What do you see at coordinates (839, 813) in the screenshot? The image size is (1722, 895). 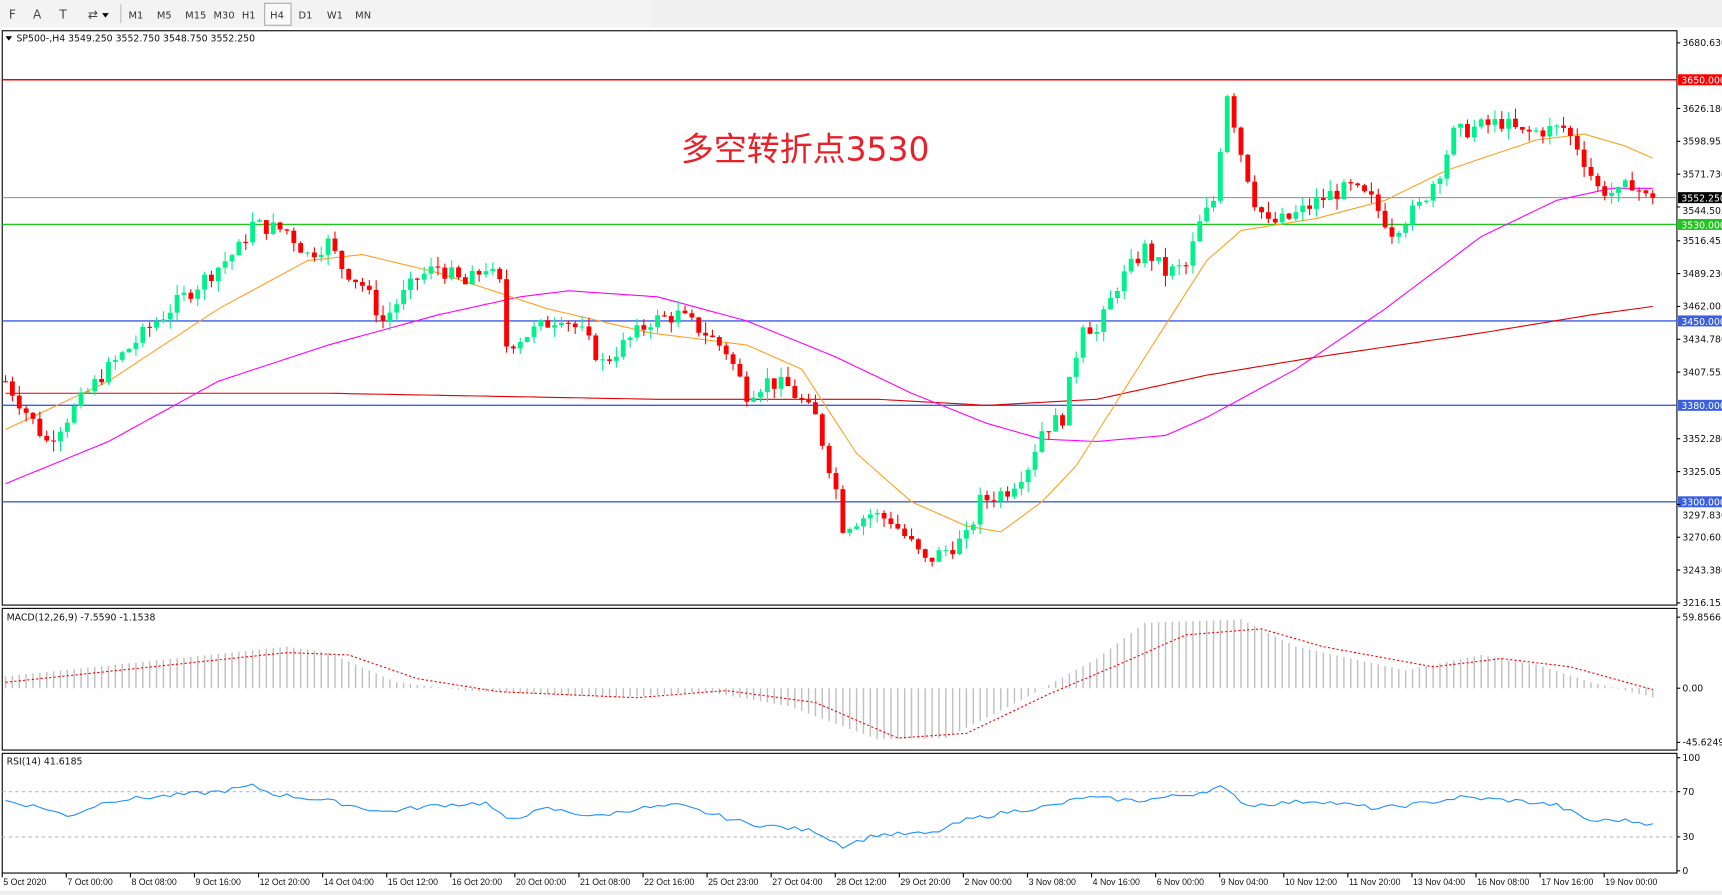 I see `rsi-panel` at bounding box center [839, 813].